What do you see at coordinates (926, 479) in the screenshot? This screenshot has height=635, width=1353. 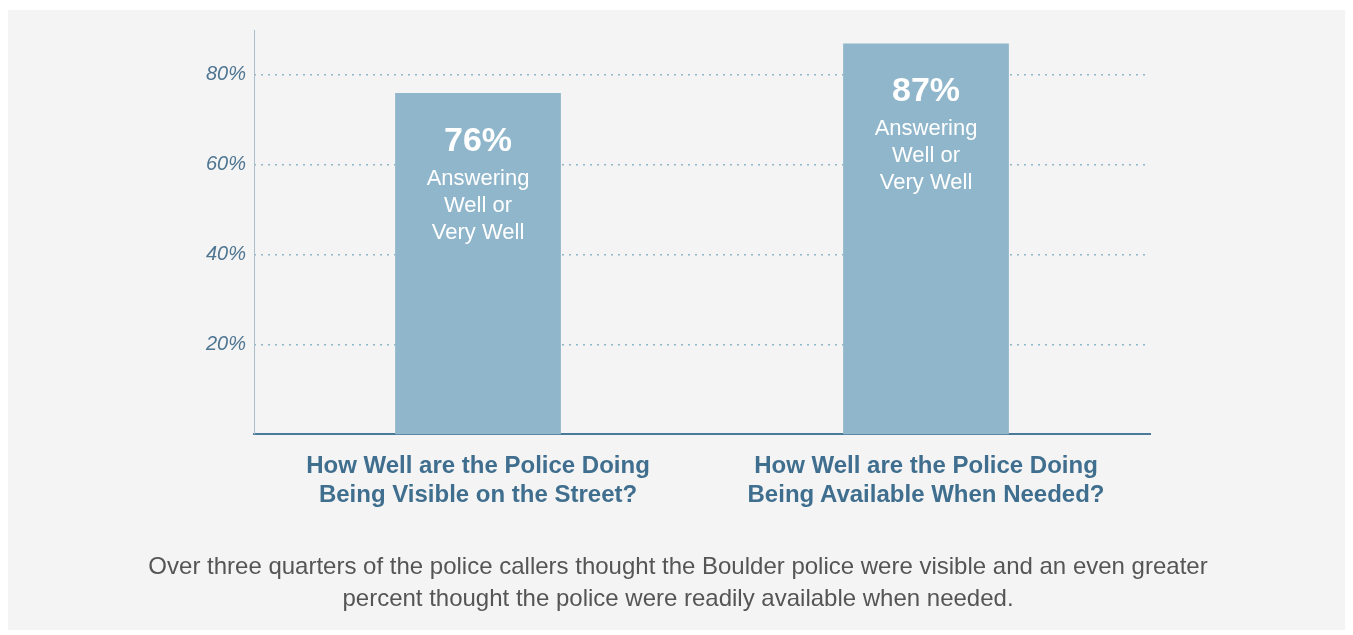 I see `x-tick-label: How Well are the Police Doing Being Available When Needed?` at bounding box center [926, 479].